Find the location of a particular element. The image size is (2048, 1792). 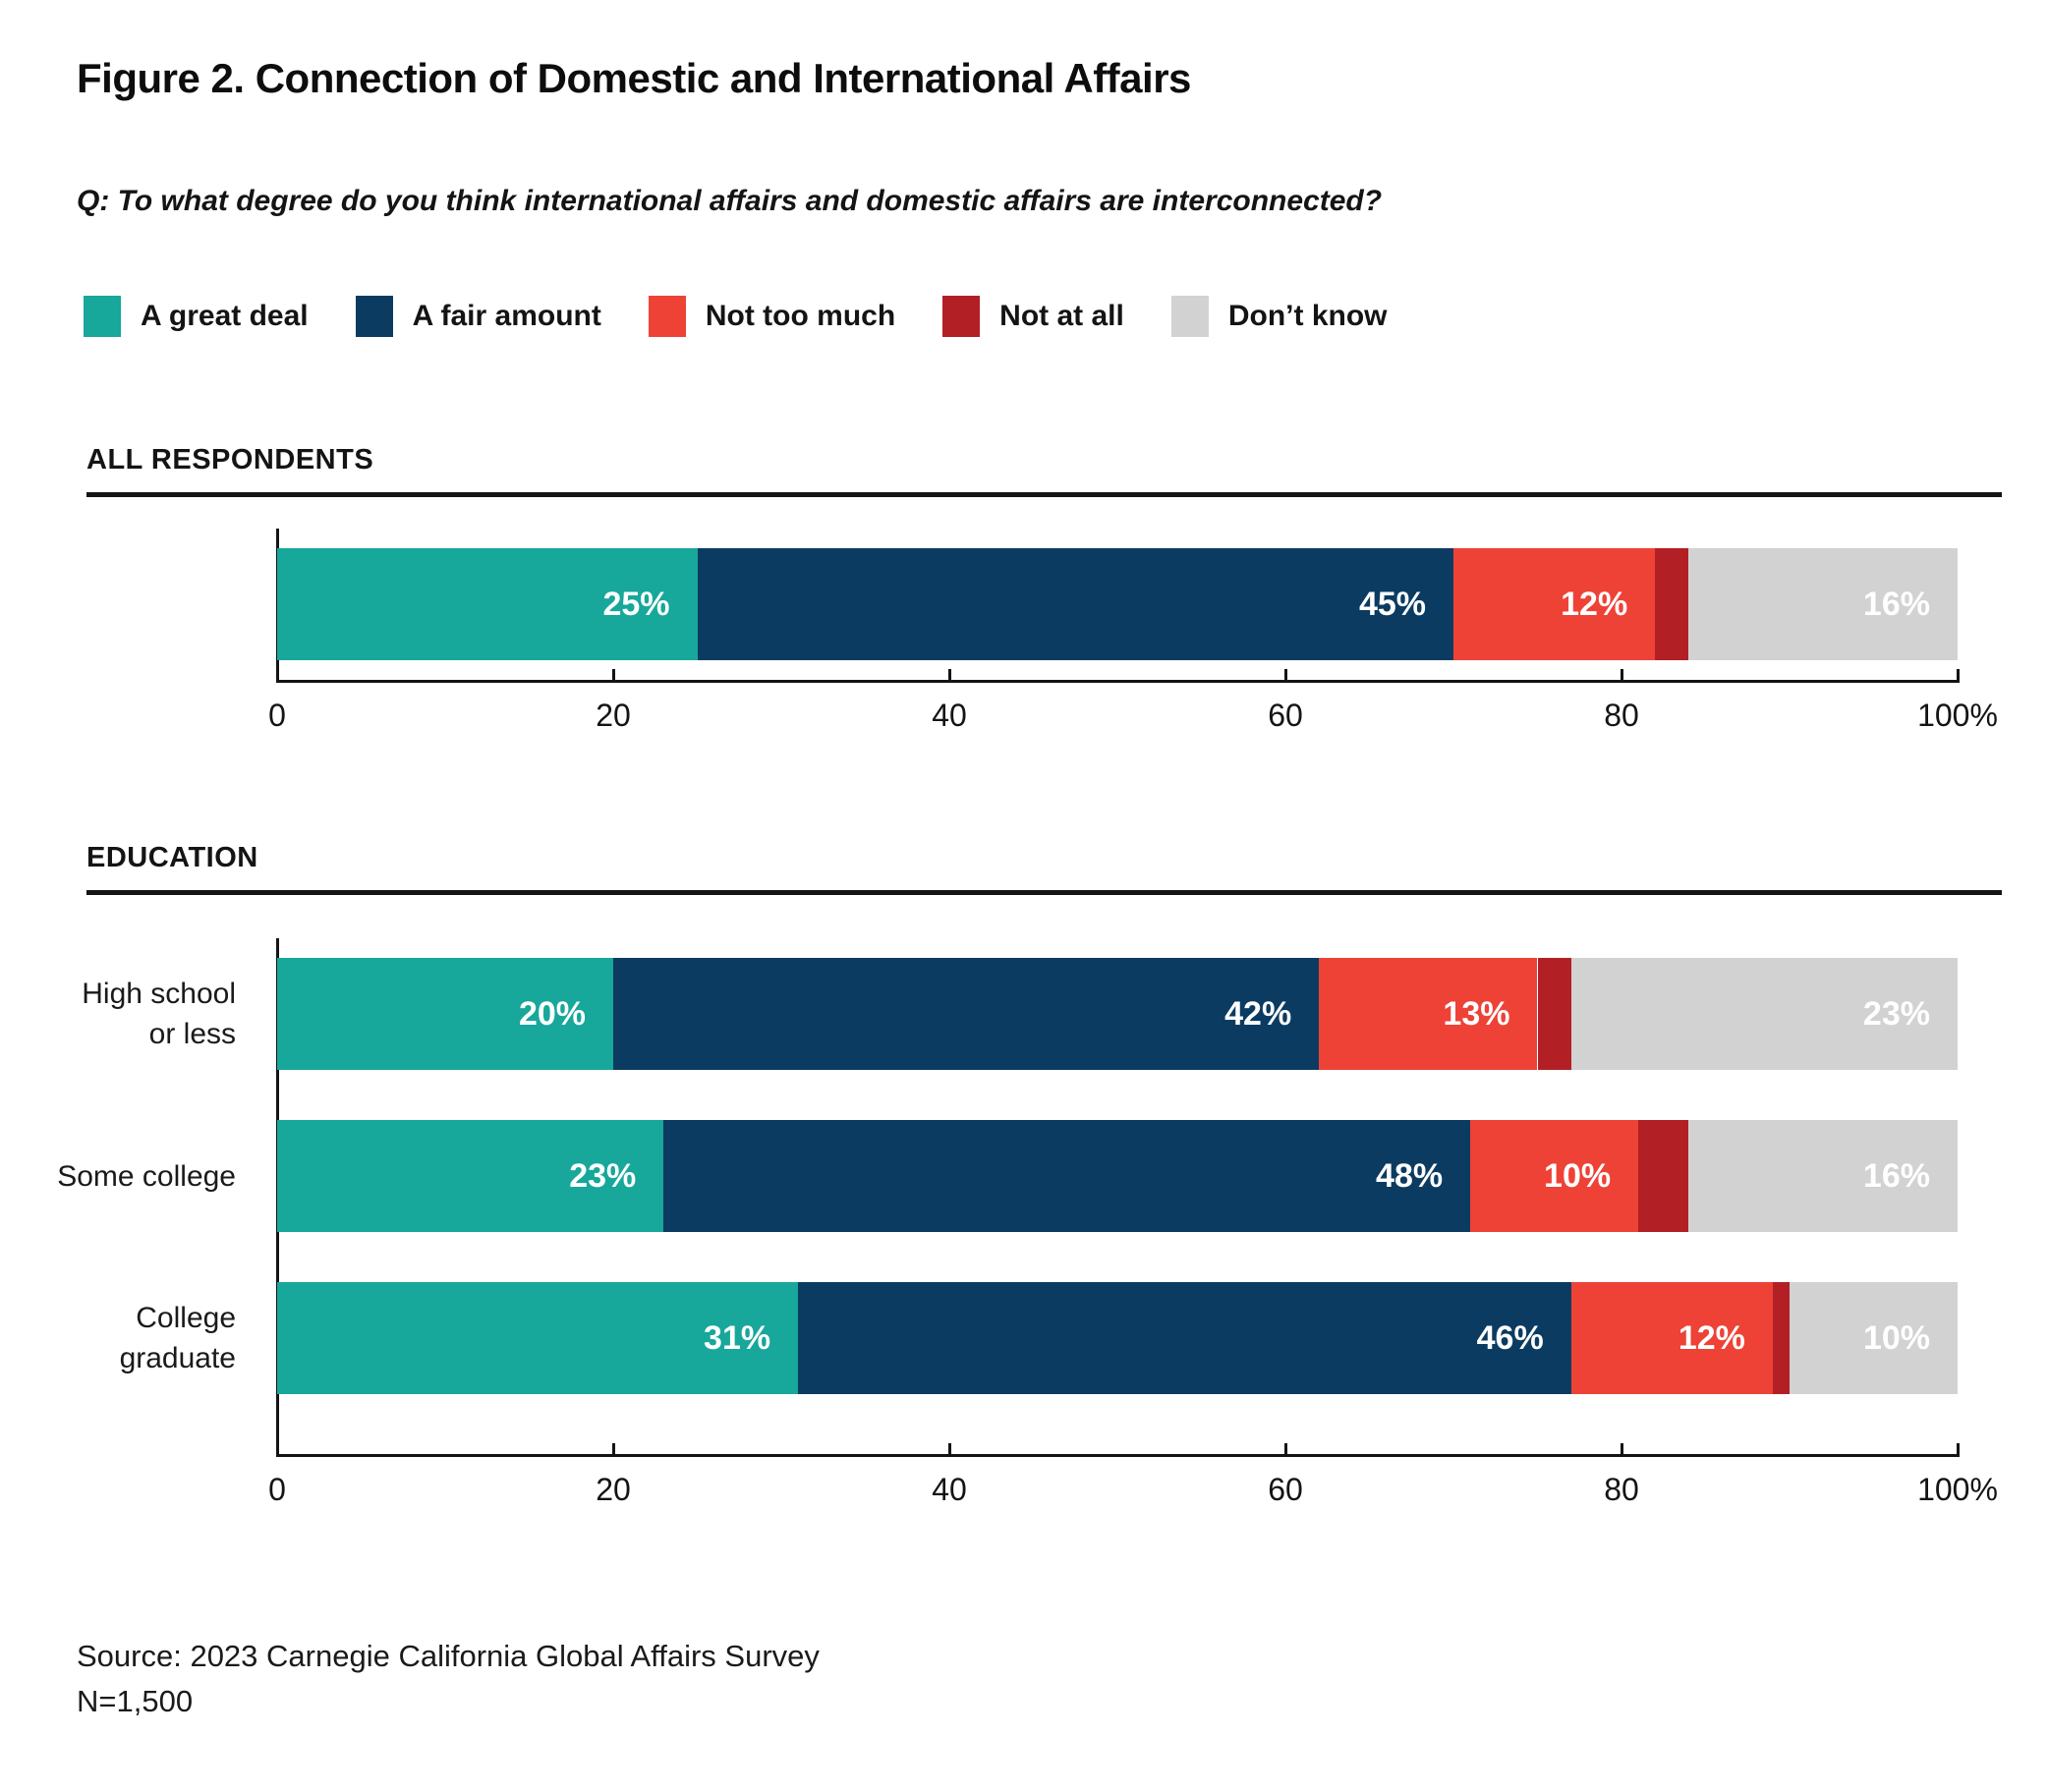

segment-value-label: 48% is located at coordinates (1410, 1175).